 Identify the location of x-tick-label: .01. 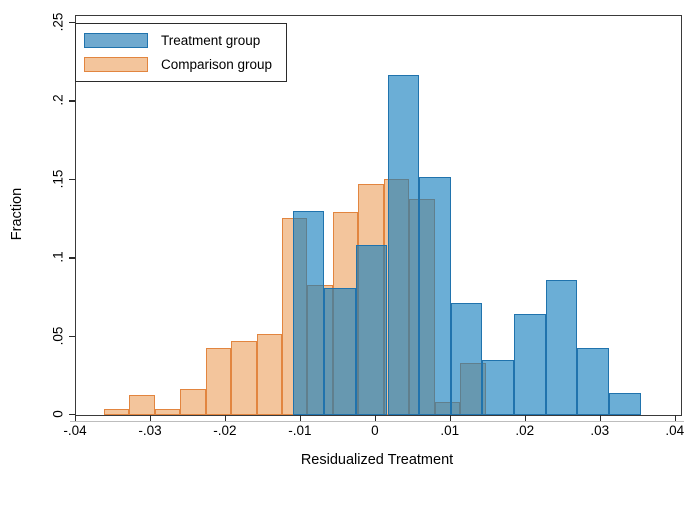
(450, 430).